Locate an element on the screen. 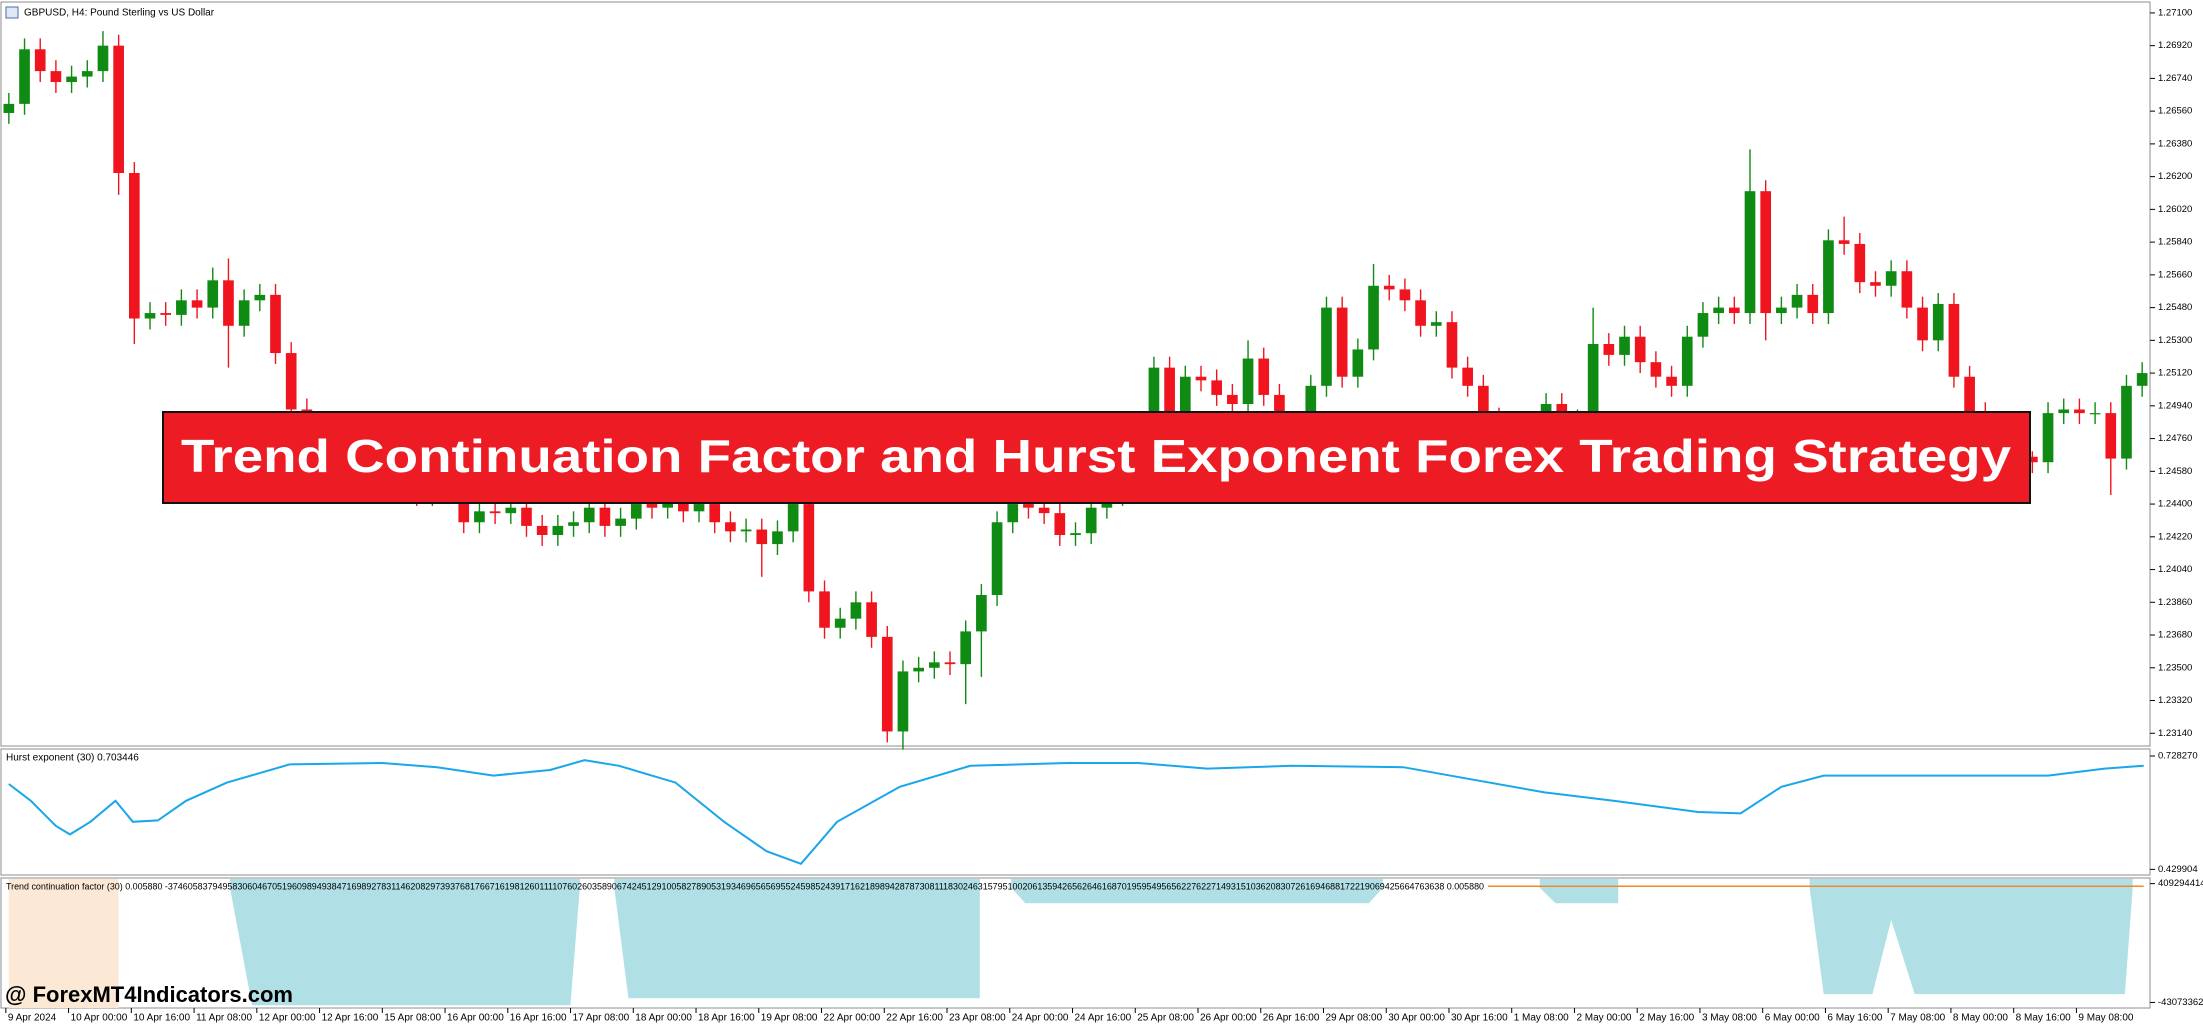 The image size is (2203, 1025). x-tick-label: 25 Apr 08:00 is located at coordinates (1165, 1018).